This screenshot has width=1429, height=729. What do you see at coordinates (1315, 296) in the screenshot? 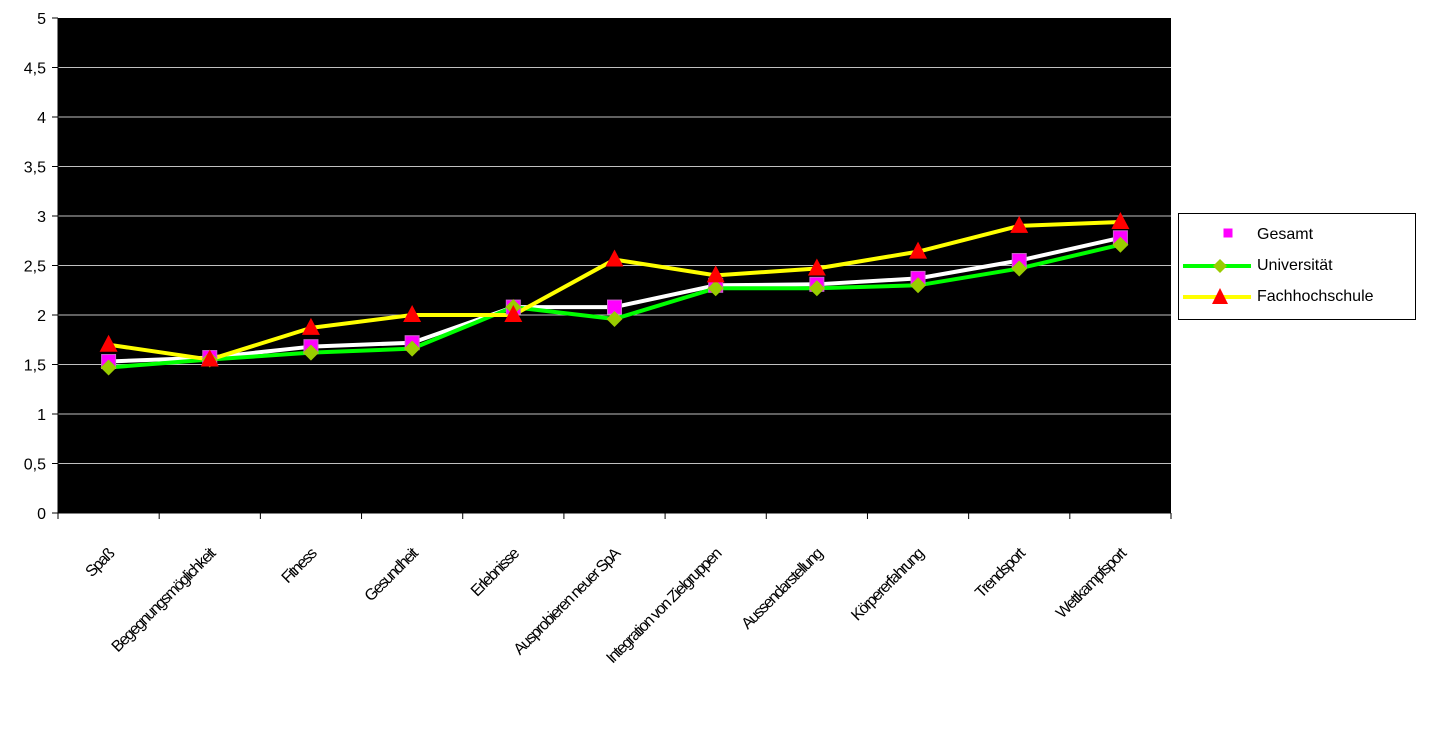
I see `legend-label: Fachhochschule` at bounding box center [1315, 296].